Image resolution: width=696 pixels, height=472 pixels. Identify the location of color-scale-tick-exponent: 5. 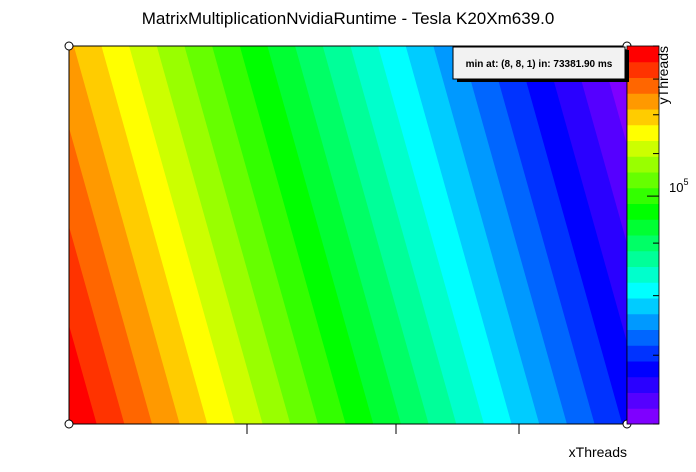
(685, 182).